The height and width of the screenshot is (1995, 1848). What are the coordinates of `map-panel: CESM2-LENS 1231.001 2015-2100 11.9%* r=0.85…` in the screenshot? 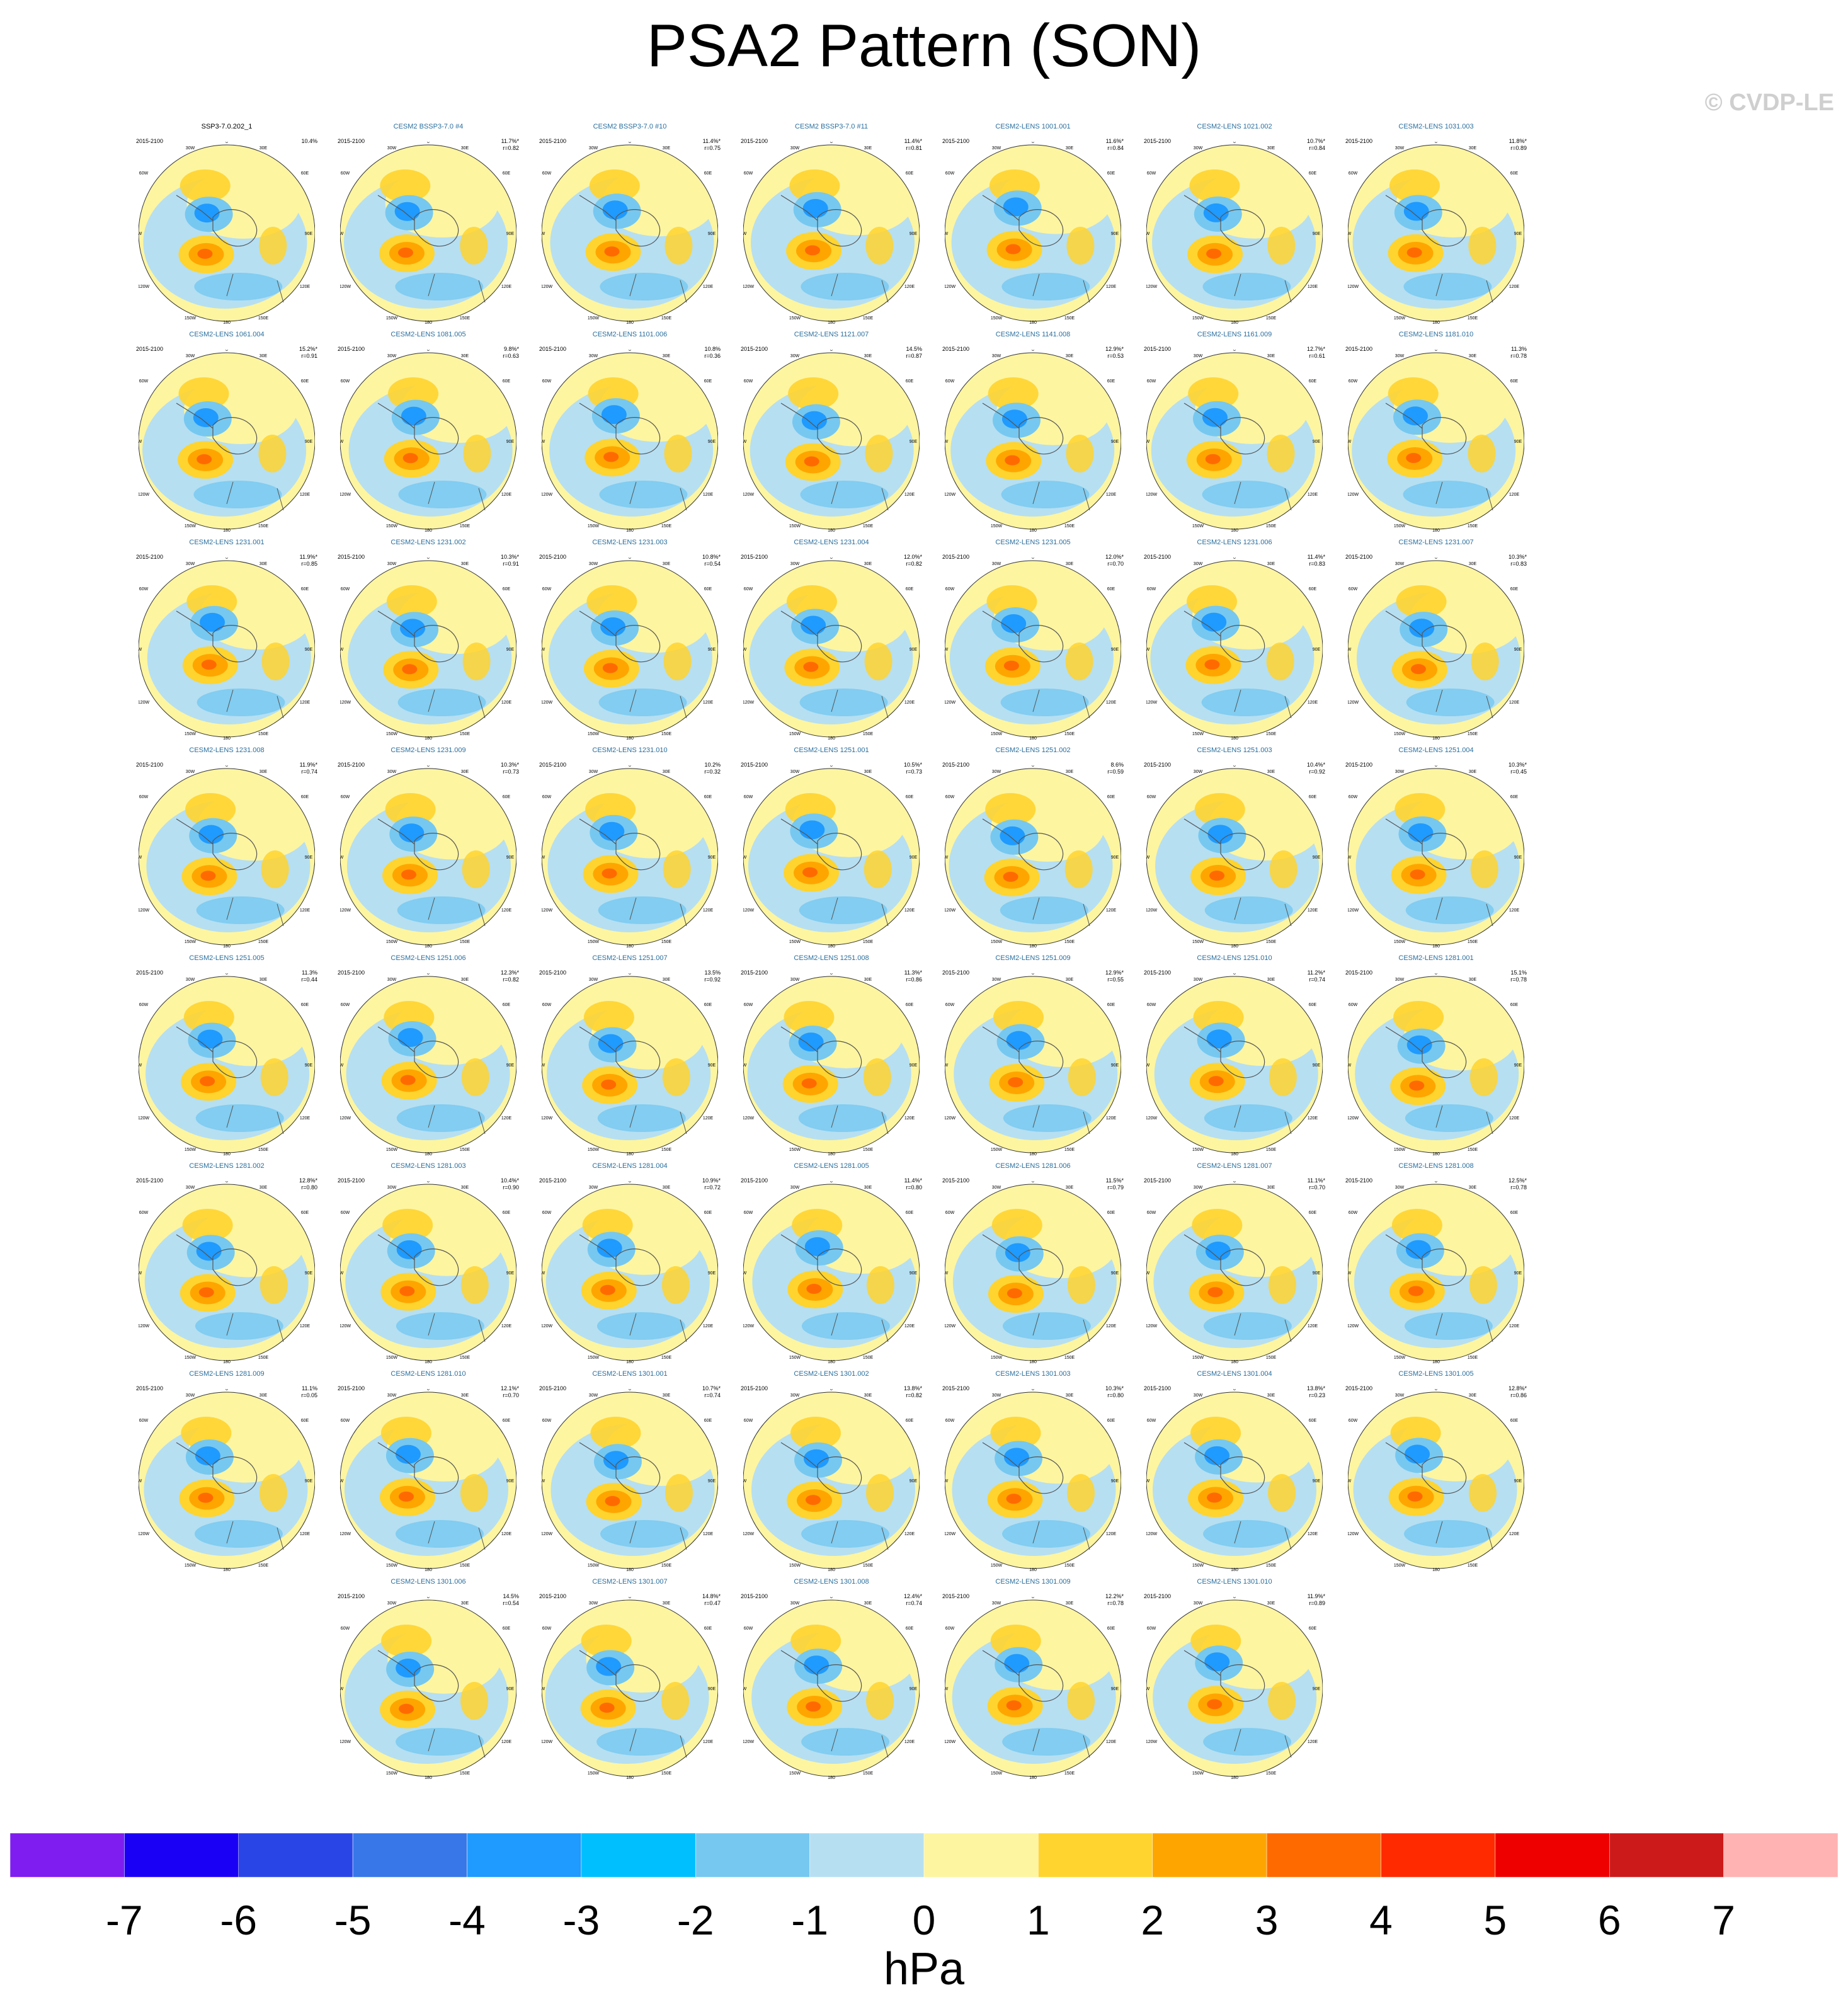 It's located at (226, 639).